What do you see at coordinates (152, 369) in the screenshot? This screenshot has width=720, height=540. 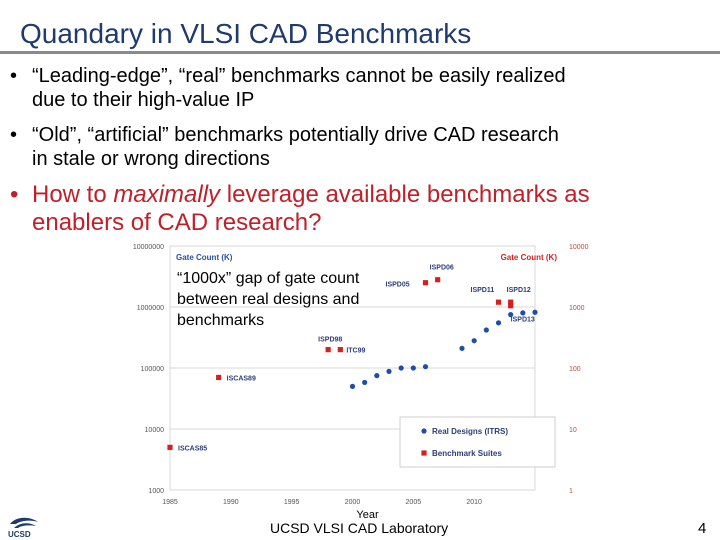 I see `left-tick-label: 100000` at bounding box center [152, 369].